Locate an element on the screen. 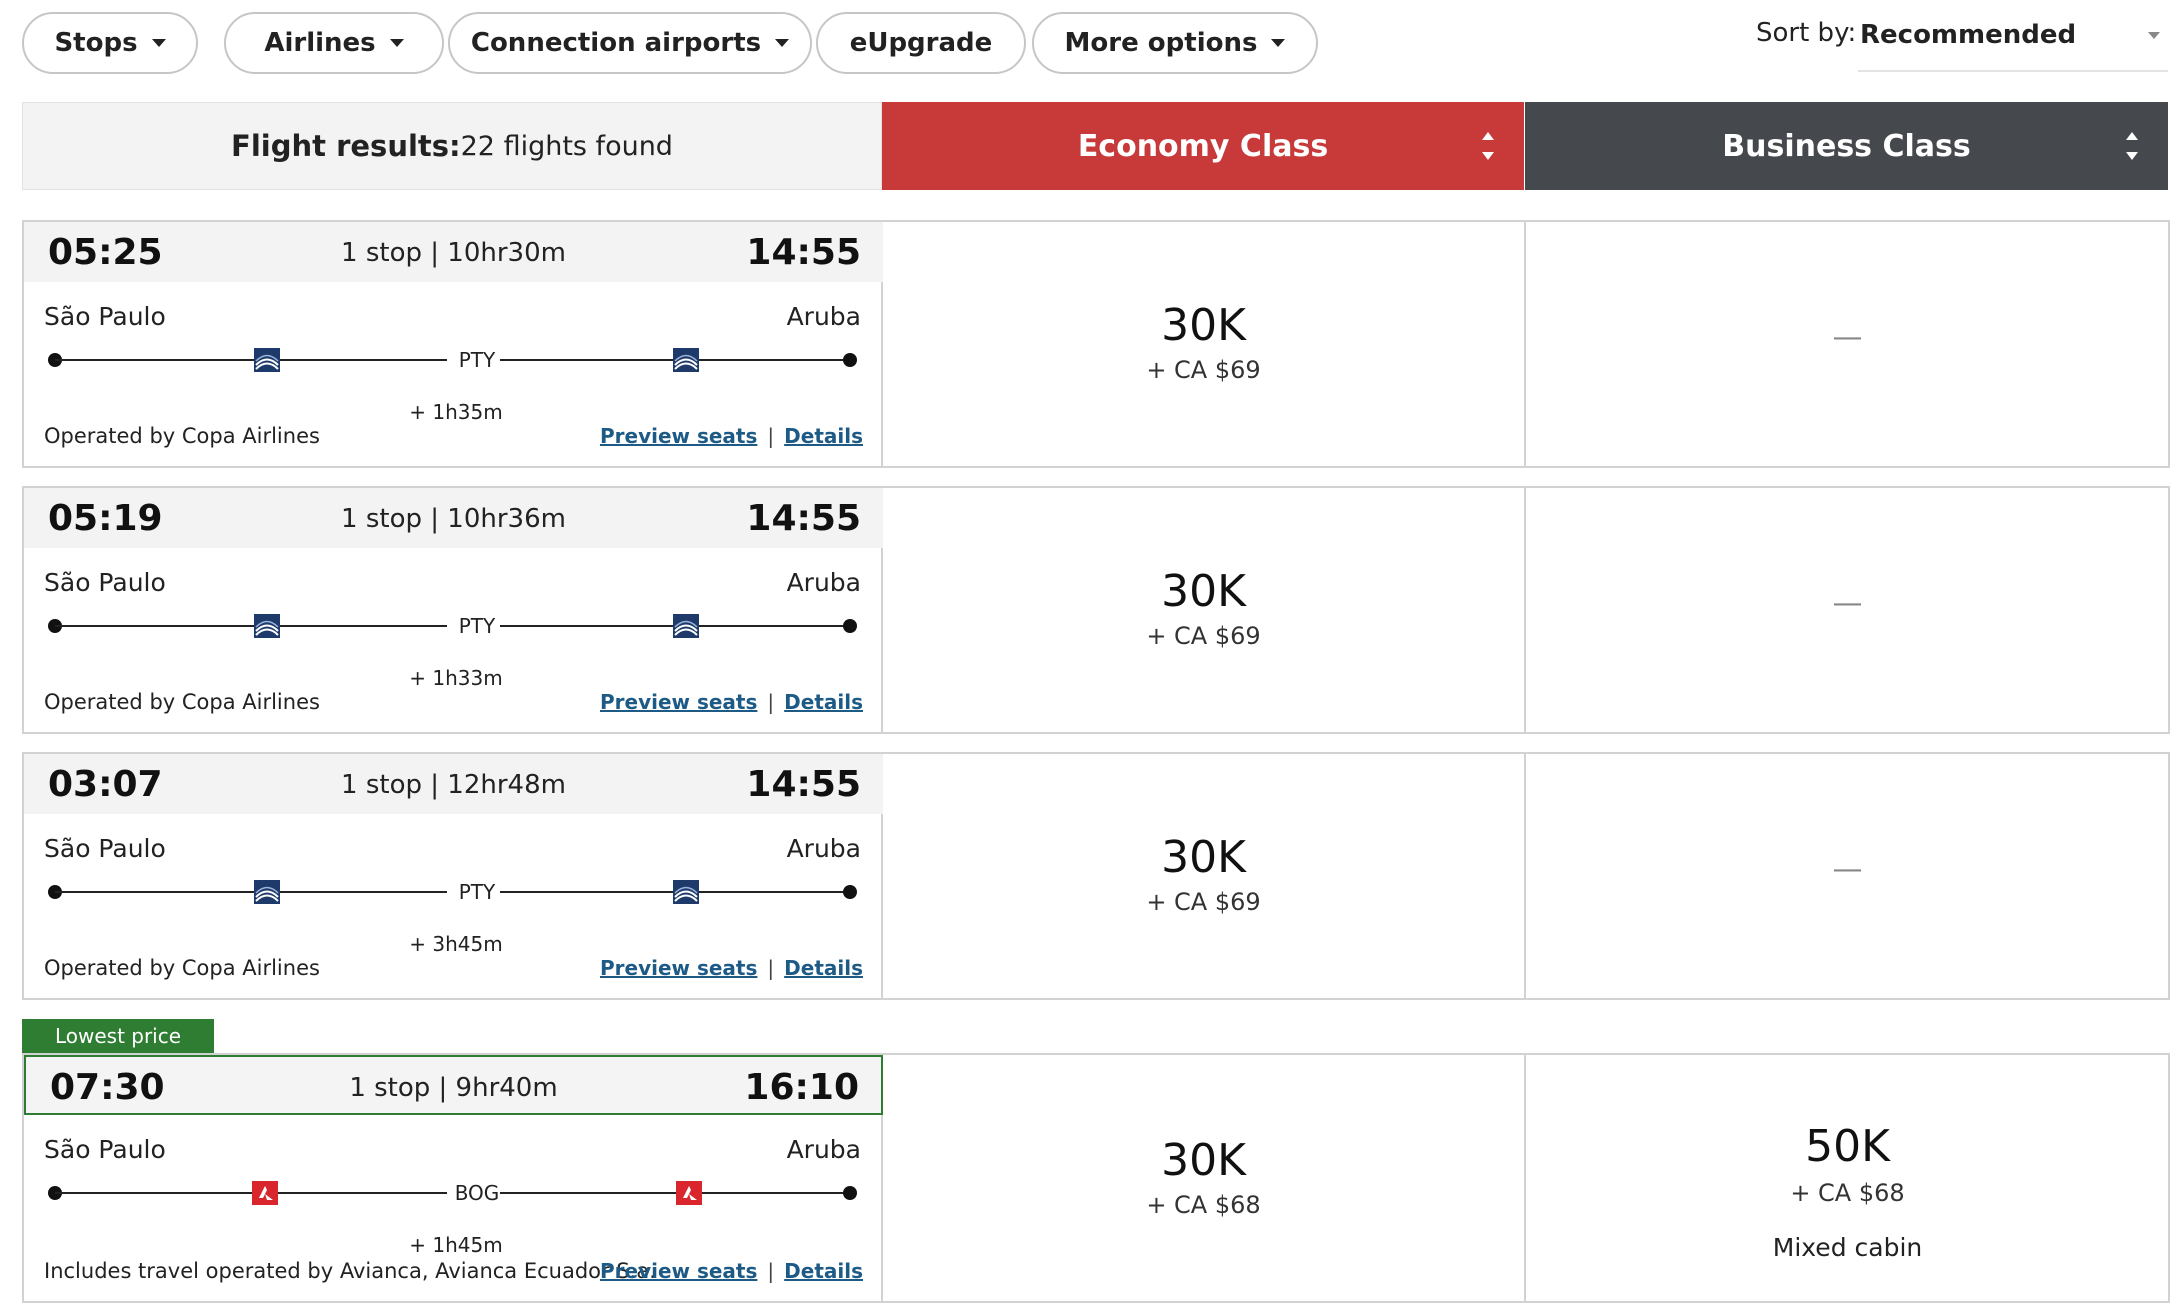 The height and width of the screenshot is (1306, 2180). stops-filter-button: Stops is located at coordinates (110, 43).